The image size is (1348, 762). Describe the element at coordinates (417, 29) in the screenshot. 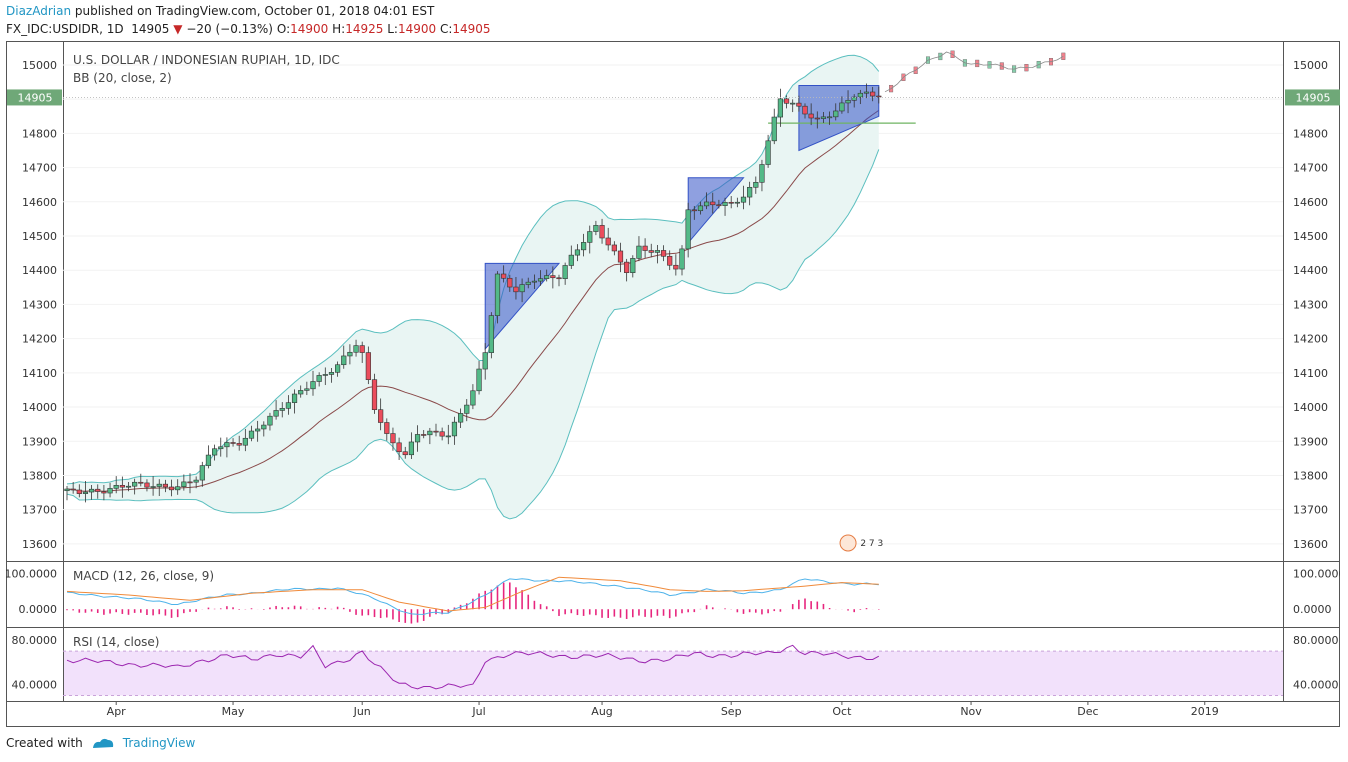

I see `low-value: 14900` at that location.